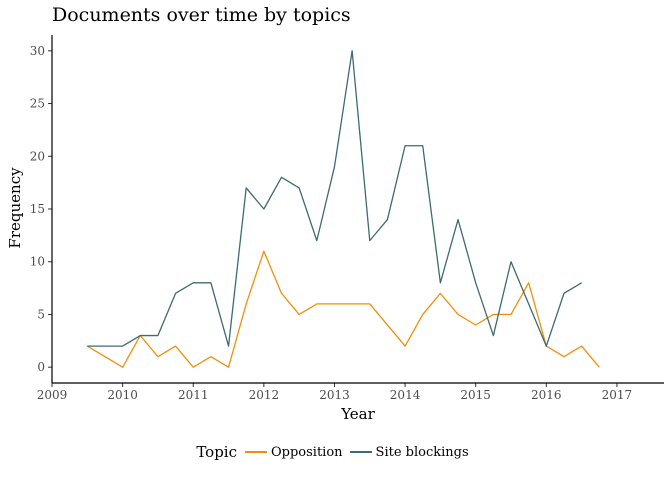 The width and height of the screenshot is (672, 480). Describe the element at coordinates (193, 395) in the screenshot. I see `x-tick-label: 2011` at that location.